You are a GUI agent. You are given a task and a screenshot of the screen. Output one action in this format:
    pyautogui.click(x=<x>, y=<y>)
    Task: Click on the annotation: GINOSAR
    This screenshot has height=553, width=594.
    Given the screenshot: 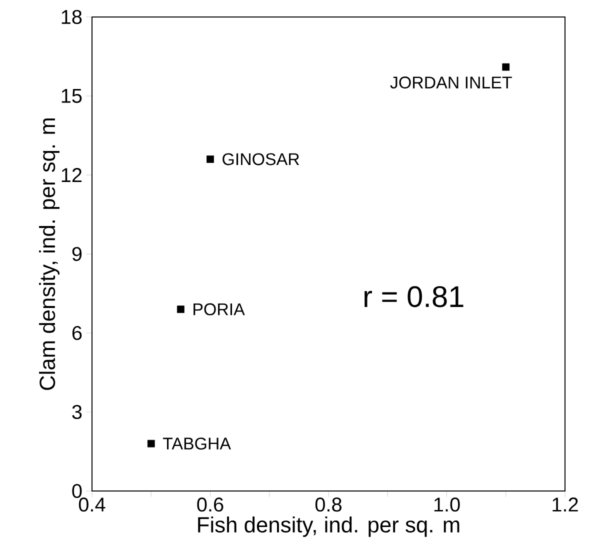 What is the action you would take?
    pyautogui.click(x=261, y=159)
    